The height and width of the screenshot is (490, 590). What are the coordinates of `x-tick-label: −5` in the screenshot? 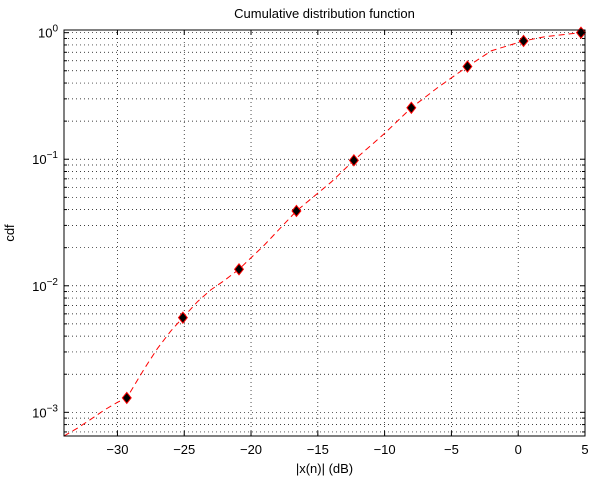 It's located at (451, 449).